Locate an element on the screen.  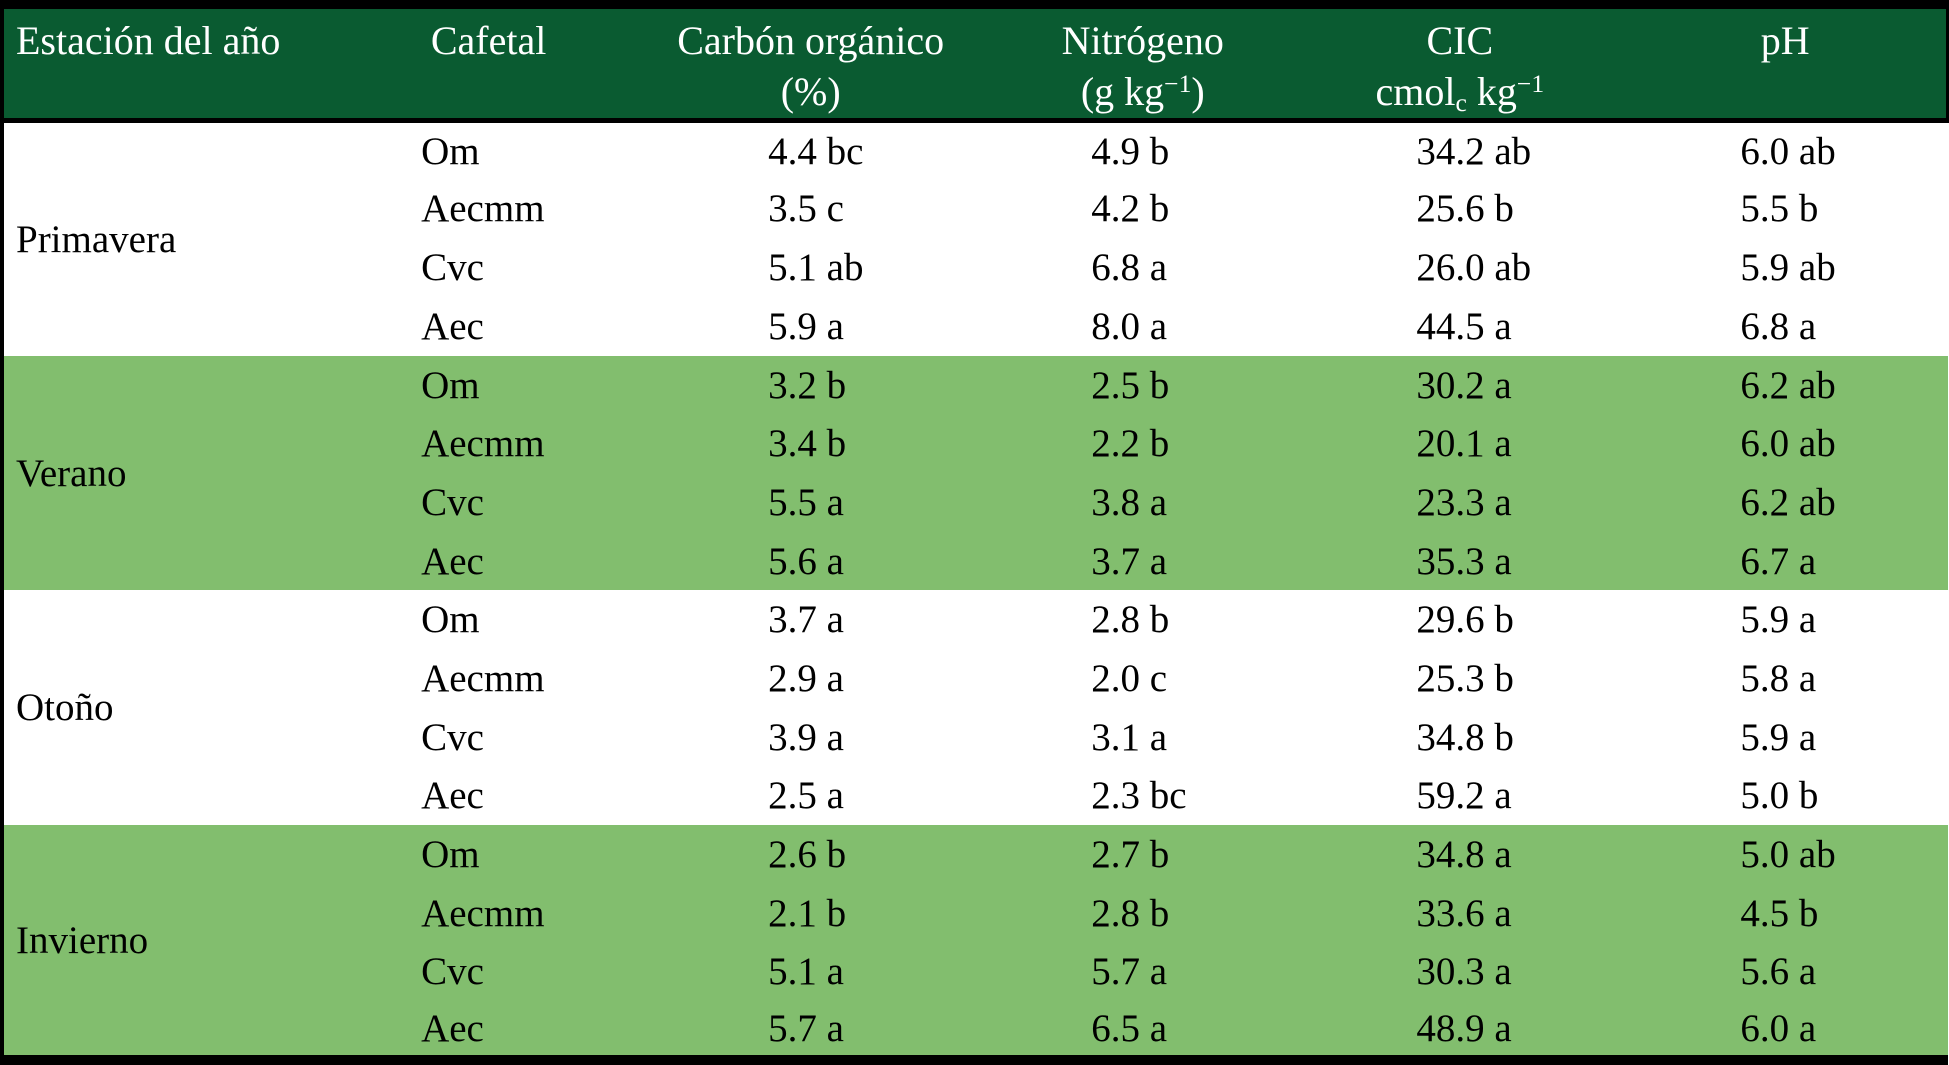
cic-cell: 29.6 b is located at coordinates (1465, 620).